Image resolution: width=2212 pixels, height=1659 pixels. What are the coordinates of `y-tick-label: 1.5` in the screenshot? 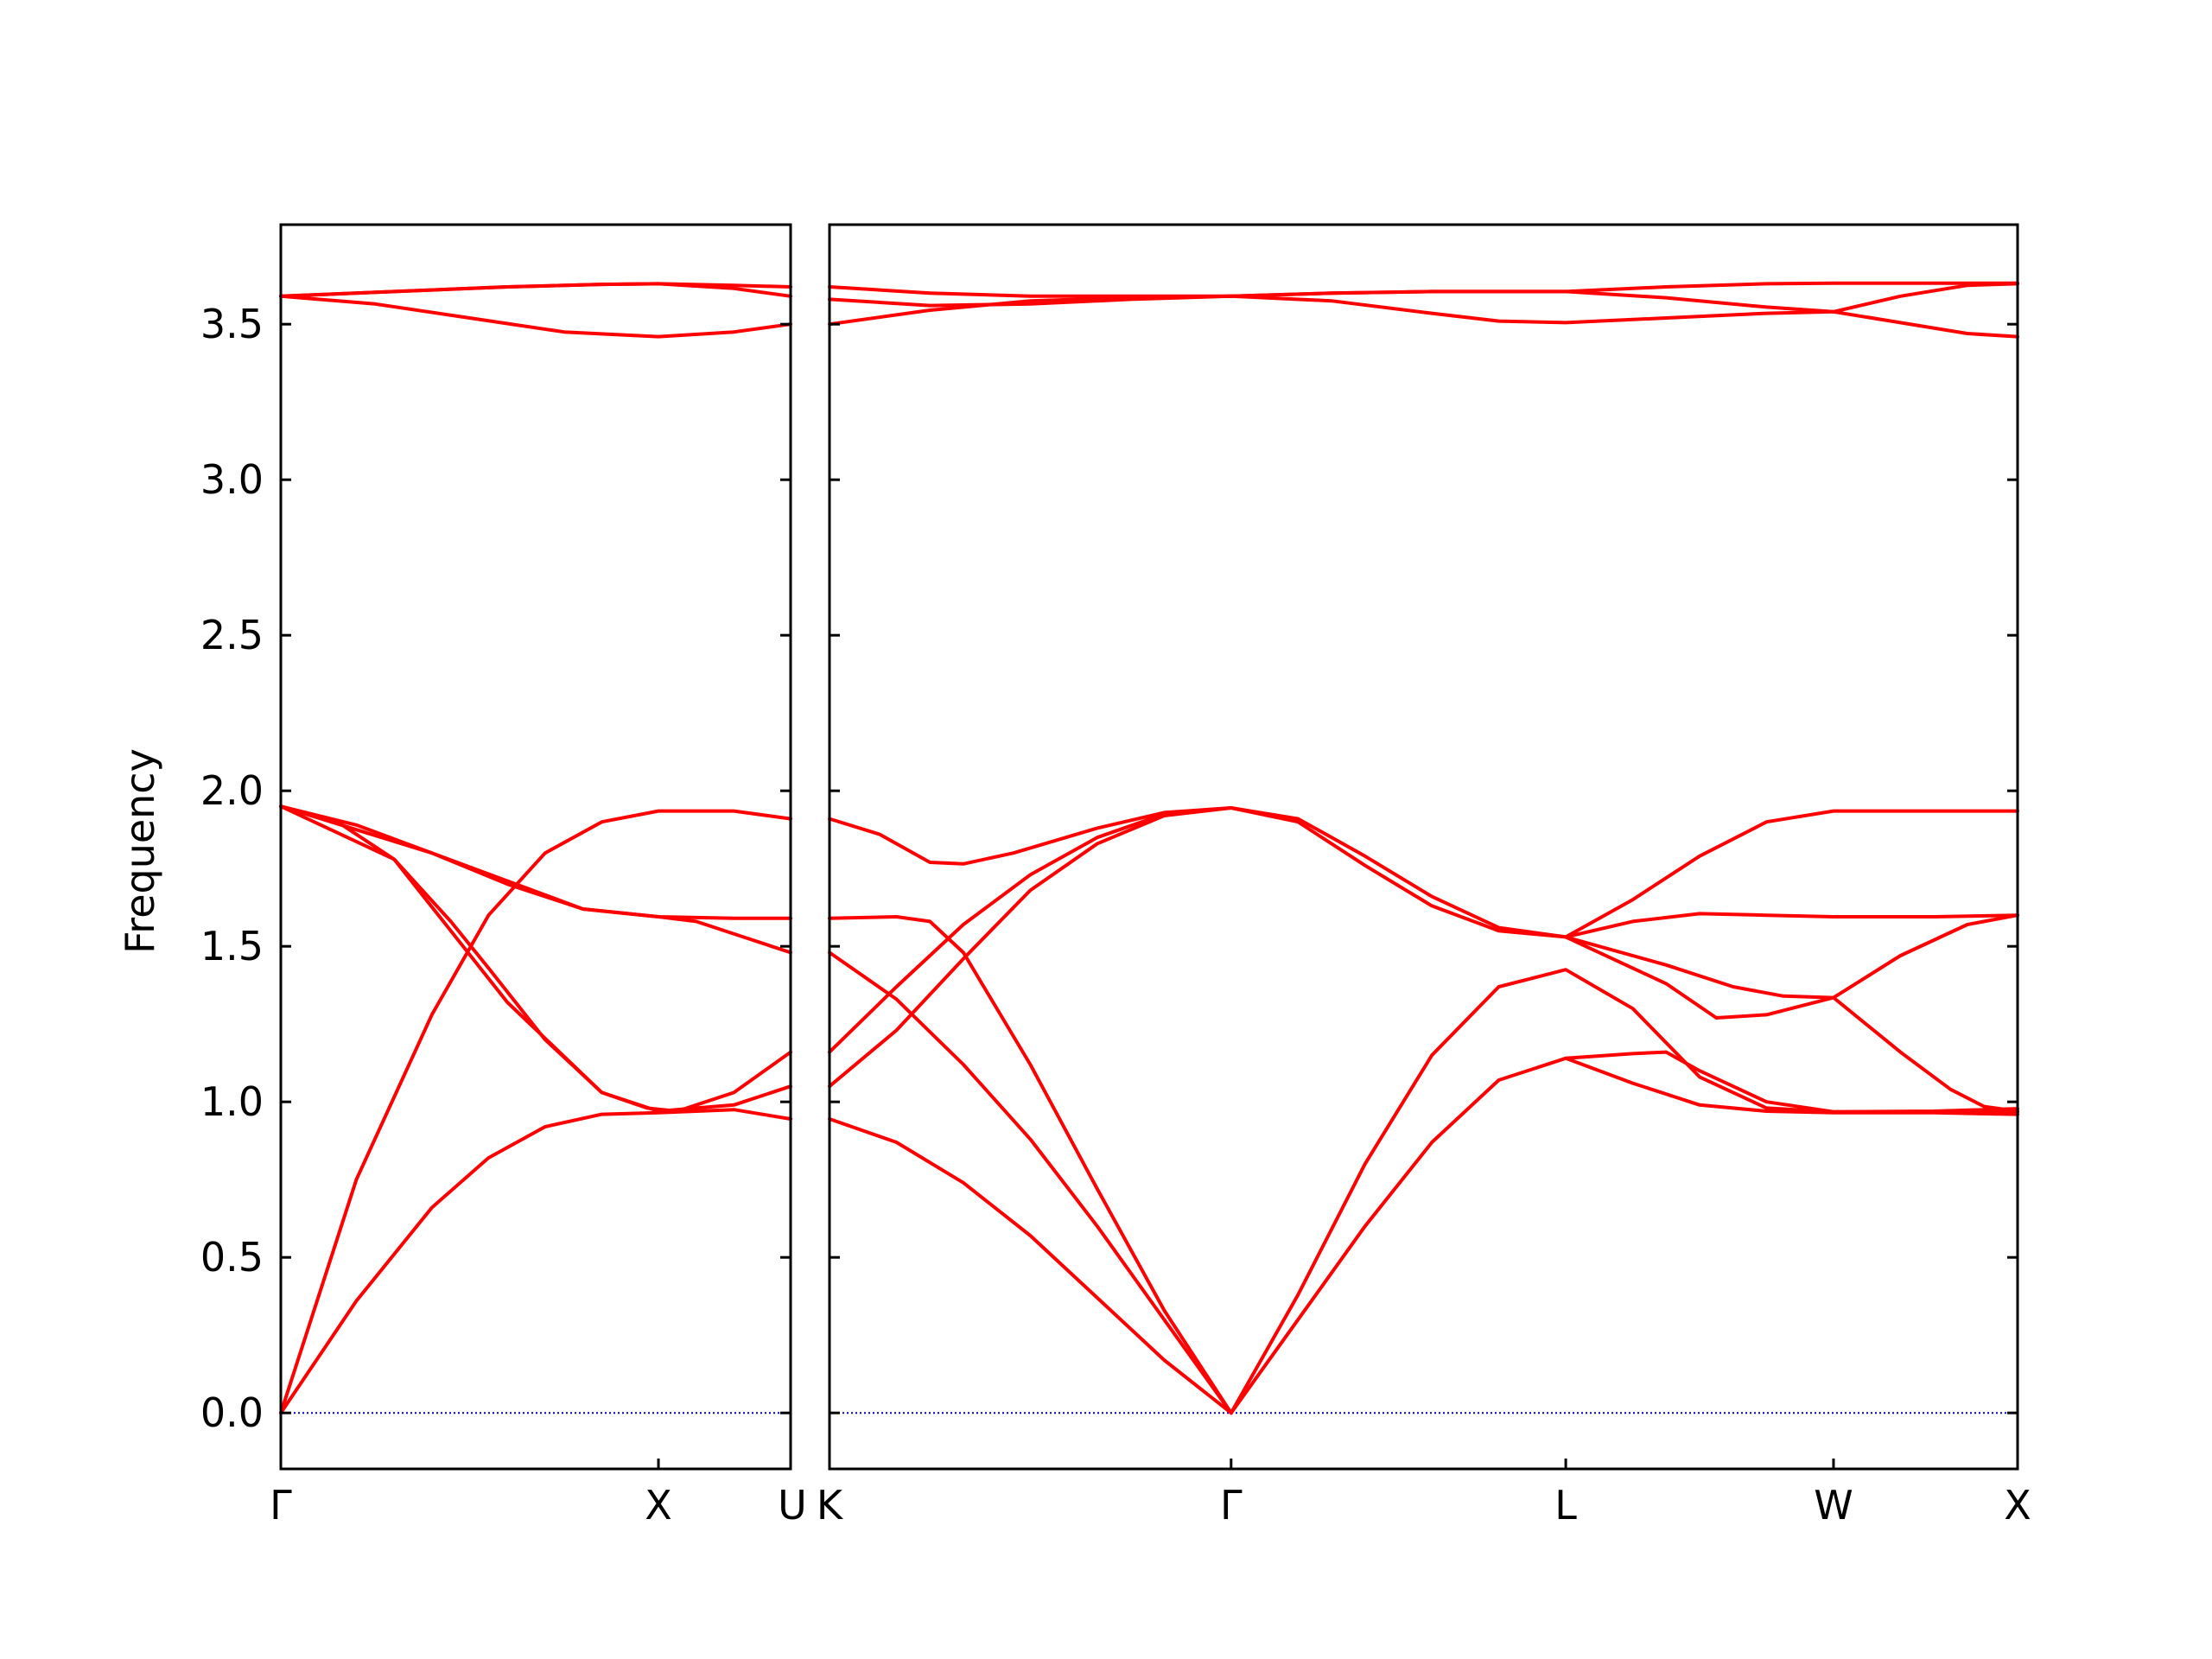 It's located at (232, 946).